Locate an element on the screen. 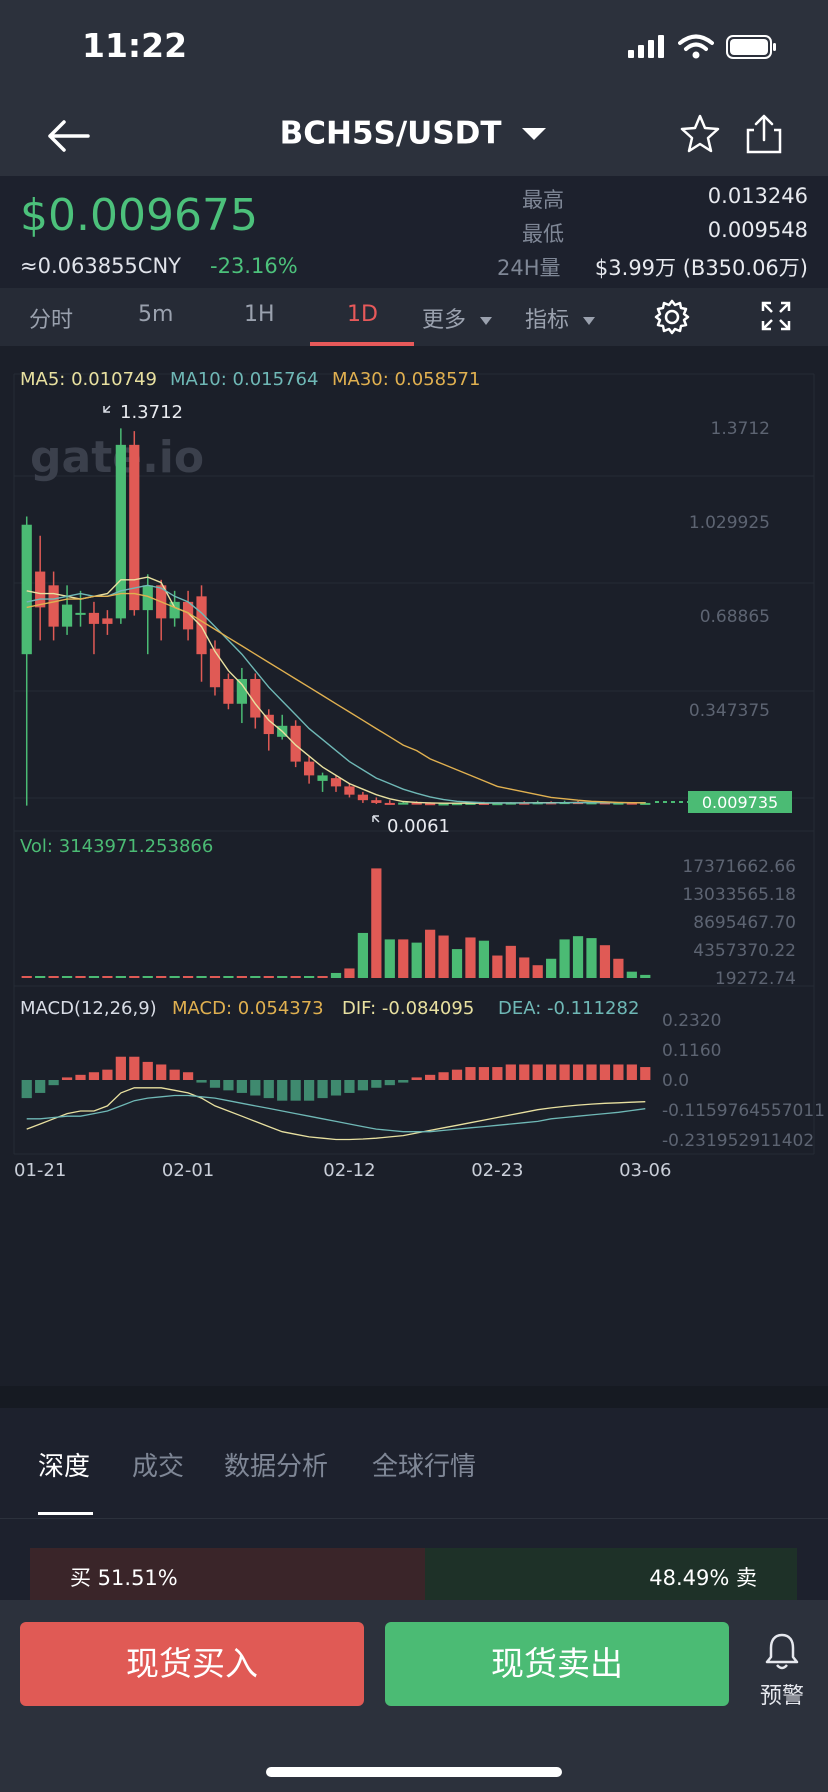  tab-data-analysis: 数据分析 is located at coordinates (276, 1467).